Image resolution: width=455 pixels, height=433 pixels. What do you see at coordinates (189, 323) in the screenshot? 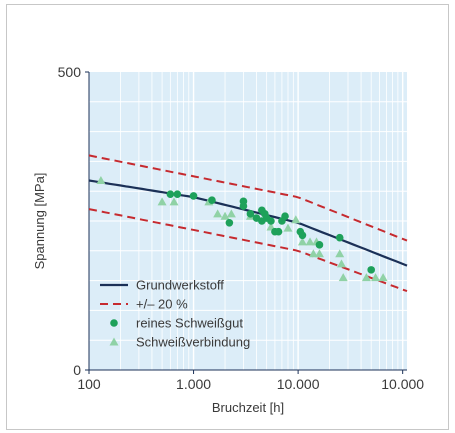
I see `legend-label: reines Schweißgut` at bounding box center [189, 323].